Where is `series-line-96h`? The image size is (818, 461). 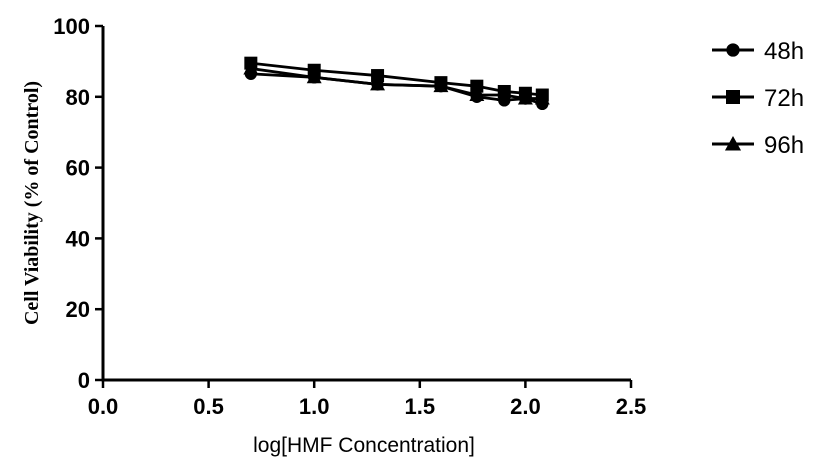
series-line-96h is located at coordinates (396, 83).